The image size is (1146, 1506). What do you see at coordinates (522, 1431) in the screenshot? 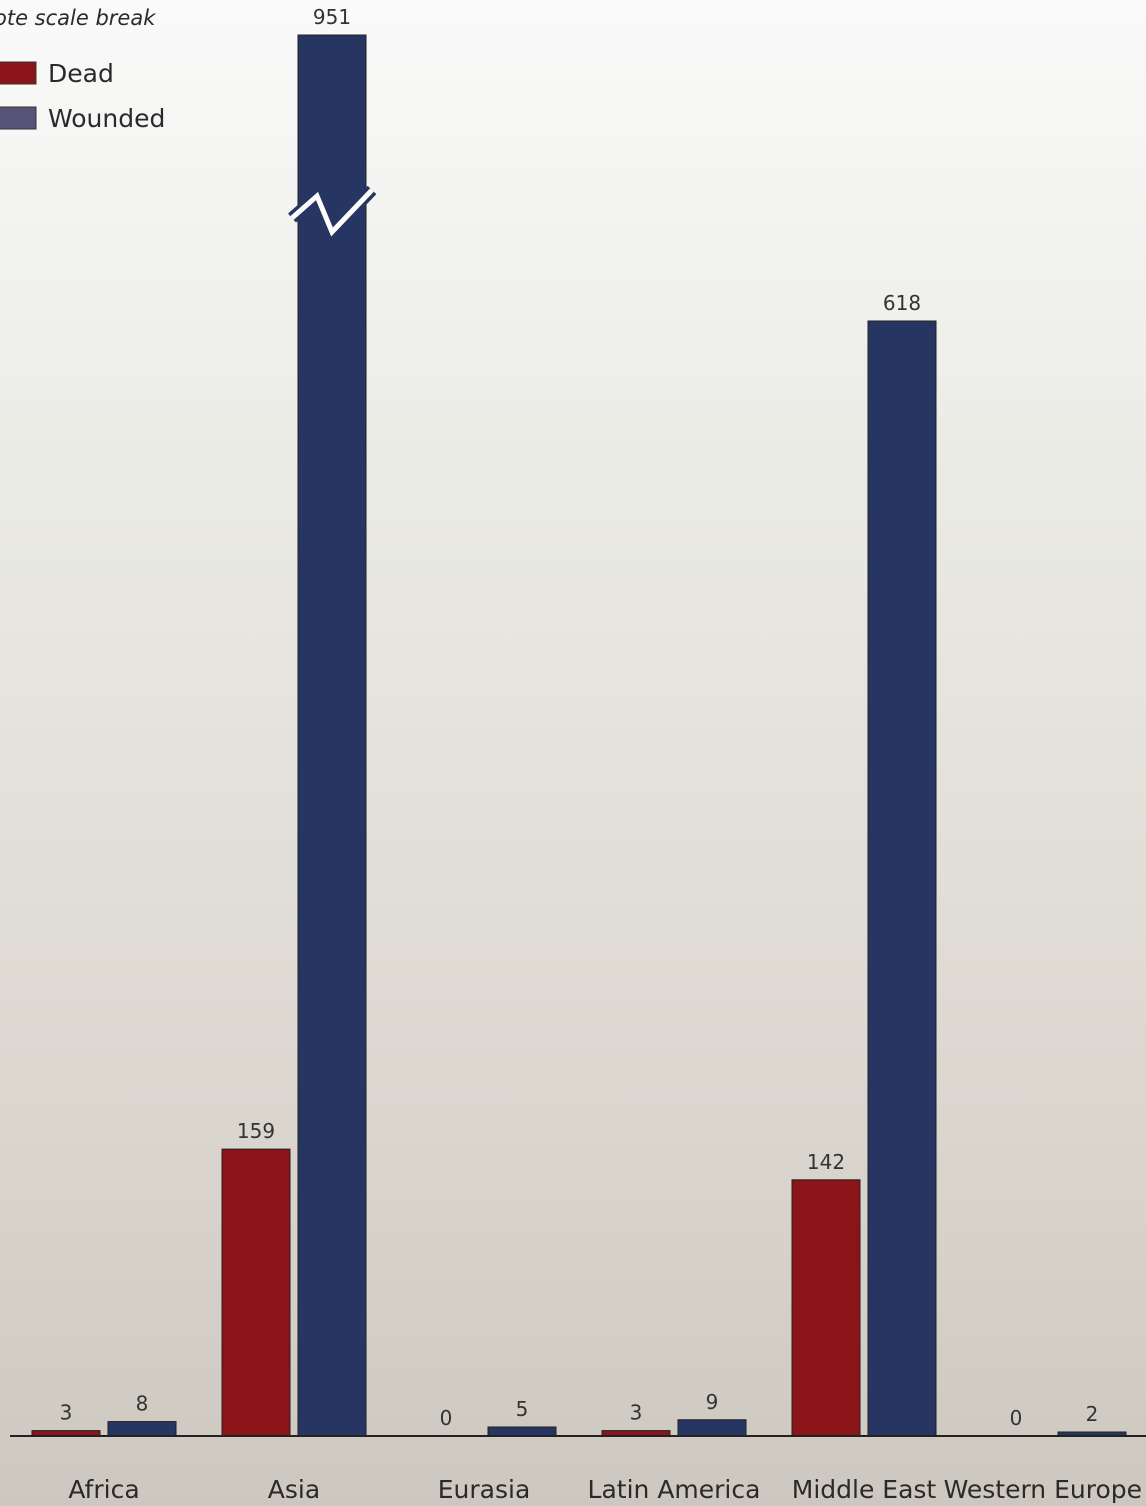
I see `bar-eurasia-wounded` at bounding box center [522, 1431].